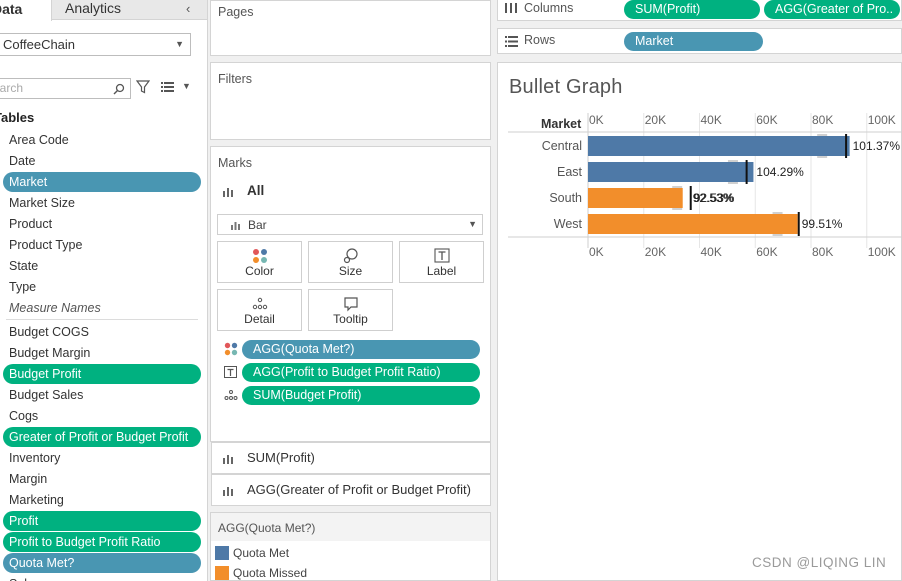 The width and height of the screenshot is (902, 581). What do you see at coordinates (55, 308) in the screenshot?
I see `field-measure-names: Measure Names` at bounding box center [55, 308].